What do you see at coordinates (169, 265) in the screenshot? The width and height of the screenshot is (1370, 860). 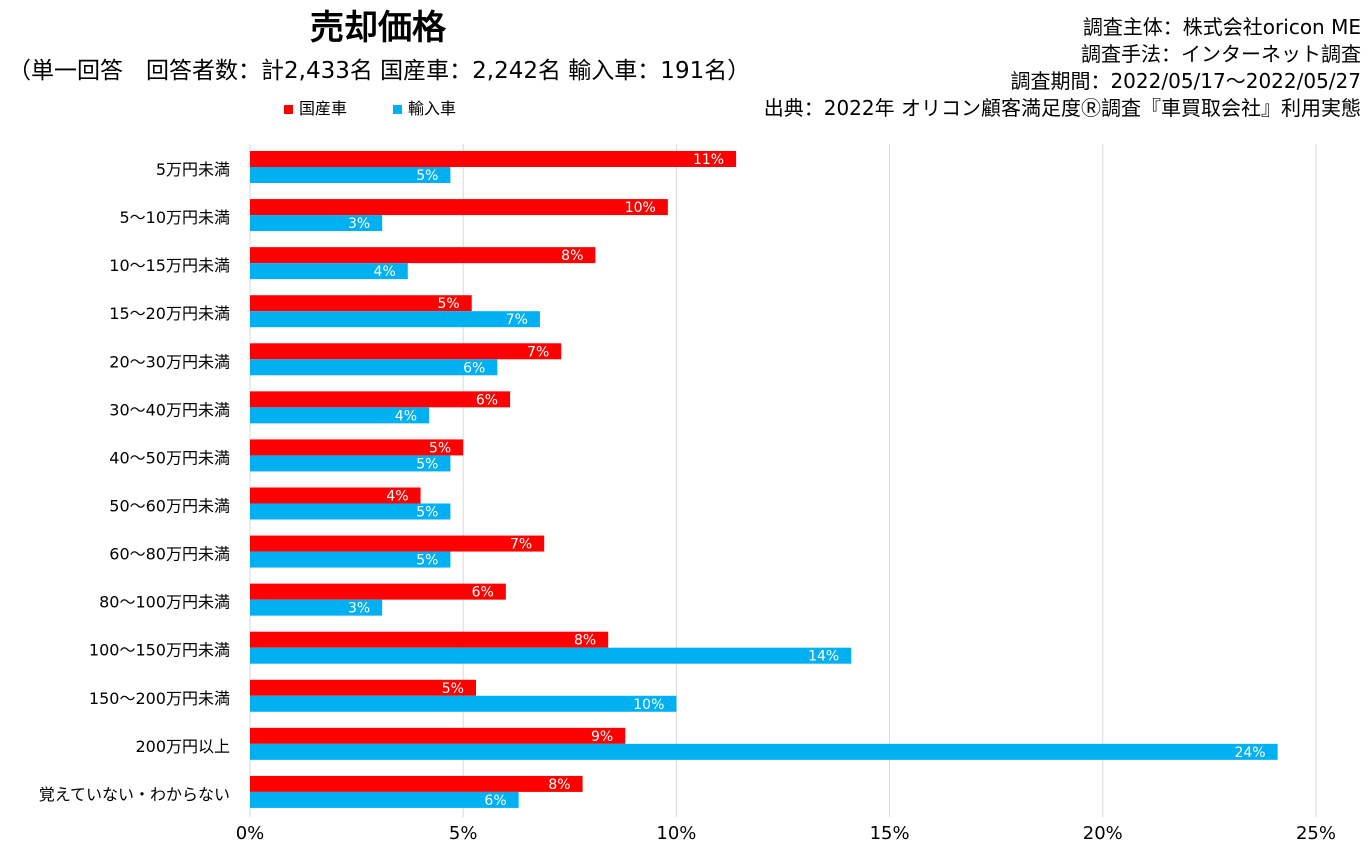 I see `category-label: 10～15万円未満` at bounding box center [169, 265].